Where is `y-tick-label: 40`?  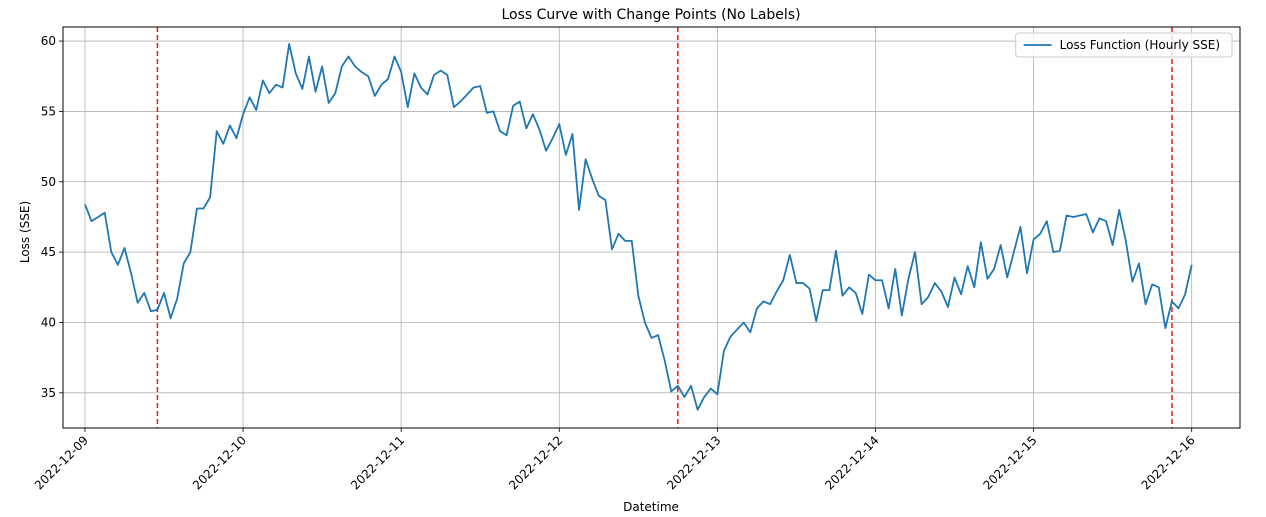 y-tick-label: 40 is located at coordinates (48, 322).